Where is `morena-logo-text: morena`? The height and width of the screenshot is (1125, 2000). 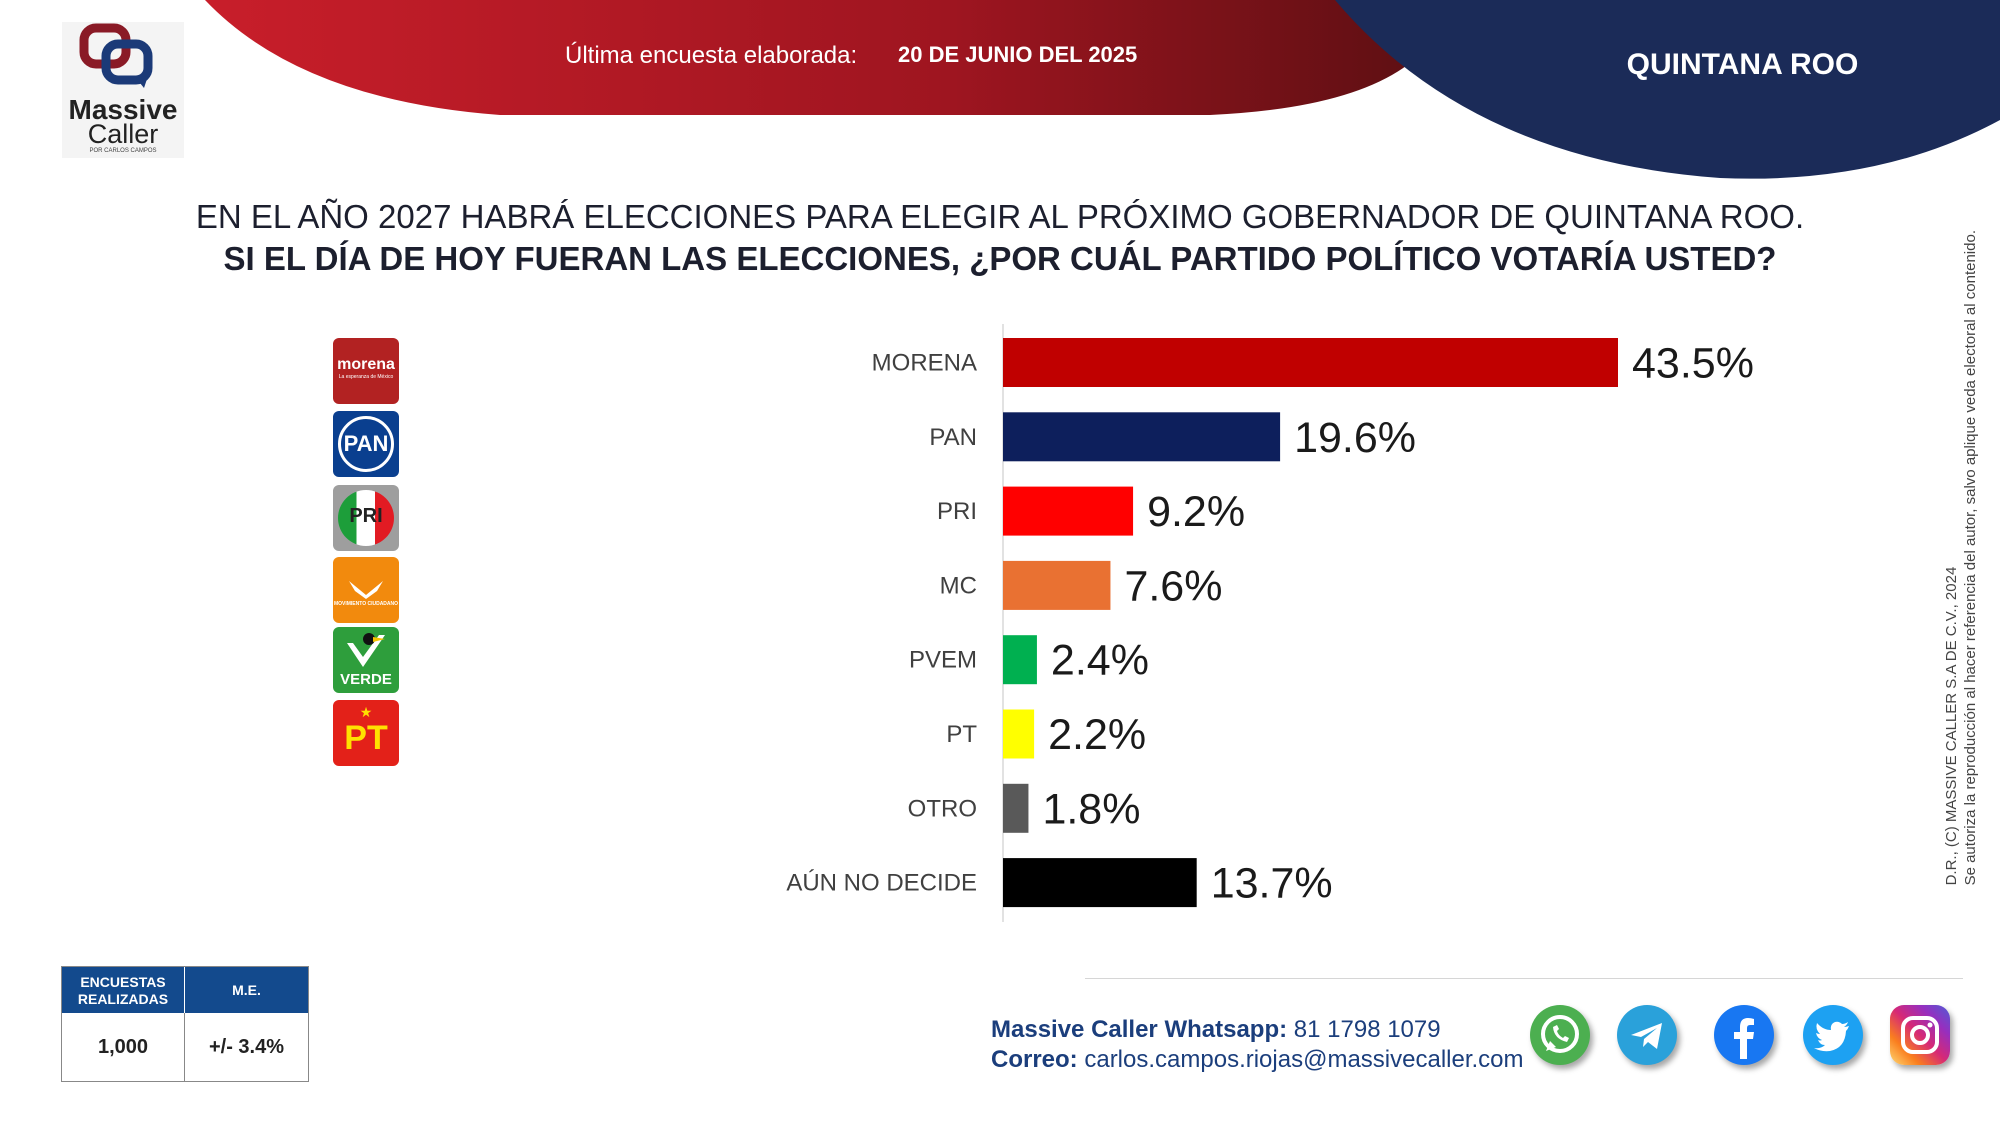 morena-logo-text: morena is located at coordinates (366, 364).